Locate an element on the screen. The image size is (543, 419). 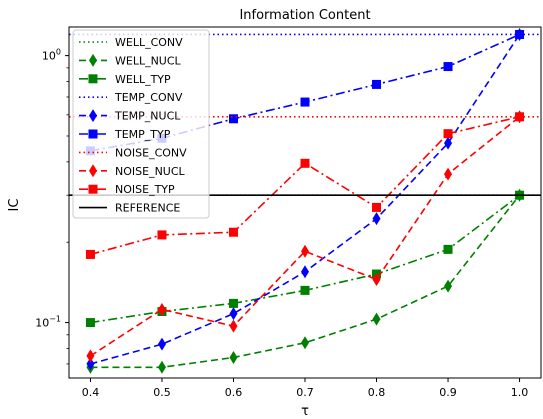
legend-marker-well-nucl is located at coordinates (93, 60).